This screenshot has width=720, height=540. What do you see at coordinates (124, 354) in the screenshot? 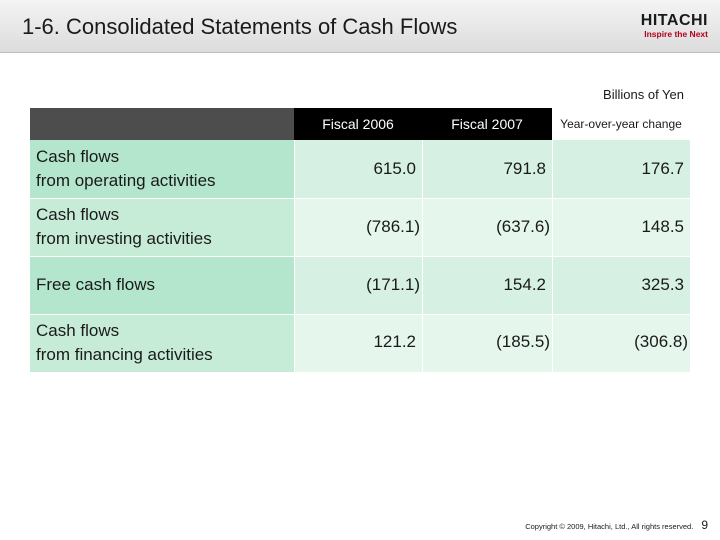
I see `row-label-line-2: from financing activities` at bounding box center [124, 354].